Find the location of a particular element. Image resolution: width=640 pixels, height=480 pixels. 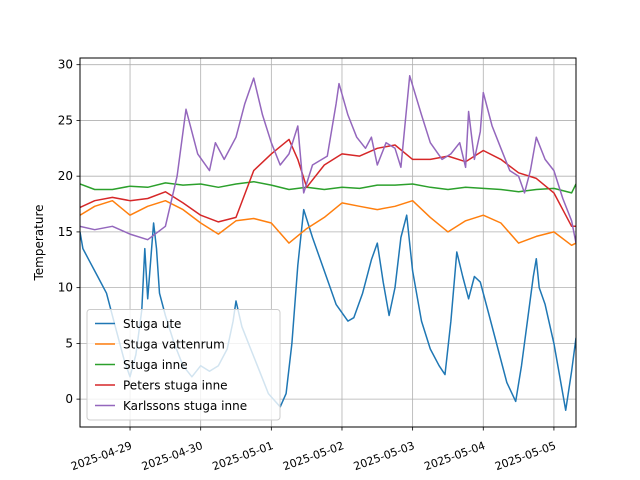

legend-label: Peters stuga inne is located at coordinates (175, 386).